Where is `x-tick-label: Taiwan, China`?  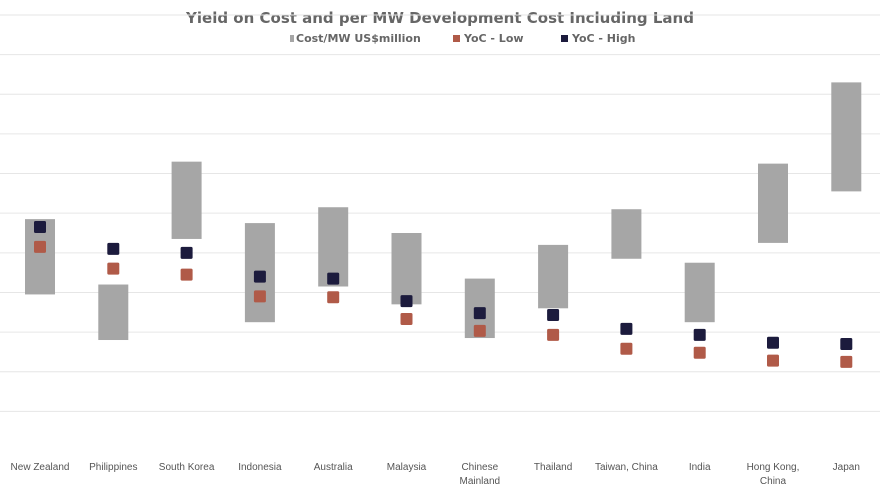 x-tick-label: Taiwan, China is located at coordinates (626, 467).